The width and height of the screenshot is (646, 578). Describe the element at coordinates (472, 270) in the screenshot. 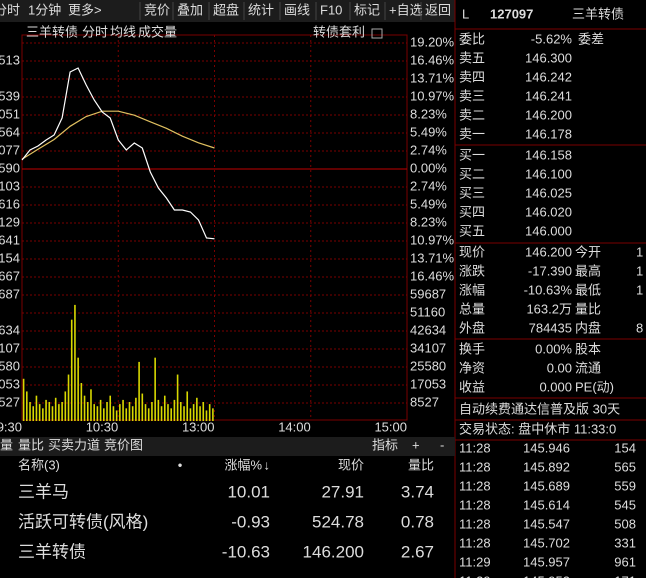

I see `label: 涨跌` at that location.